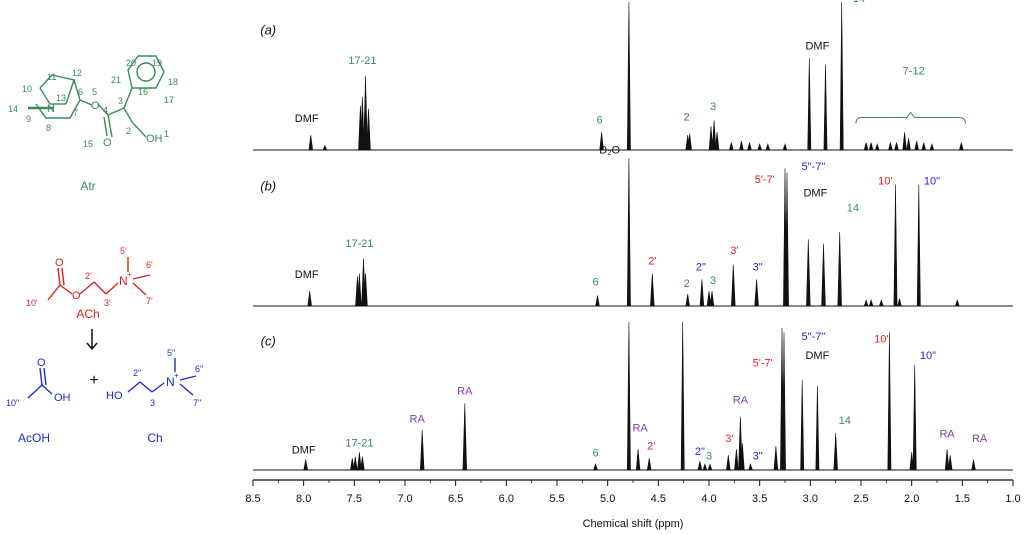 The height and width of the screenshot is (535, 1024). I want to click on peak-label: D₂O, so click(609, 0).